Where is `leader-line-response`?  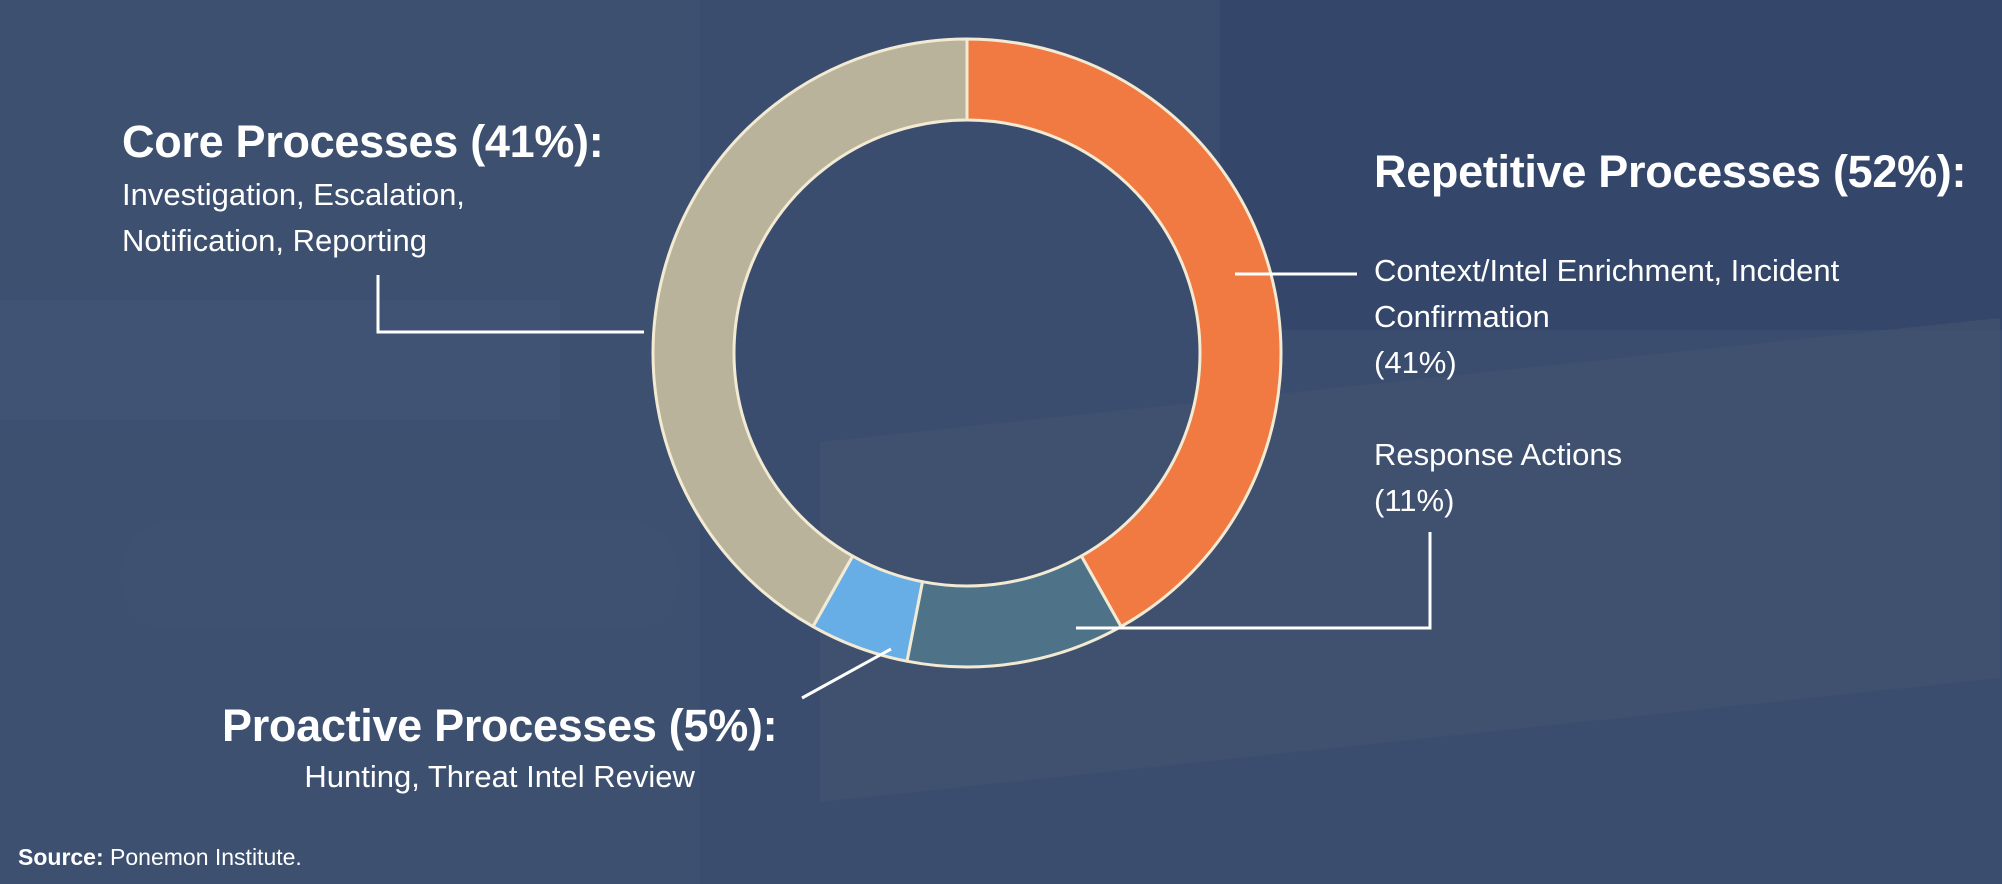 leader-line-response is located at coordinates (1254, 581).